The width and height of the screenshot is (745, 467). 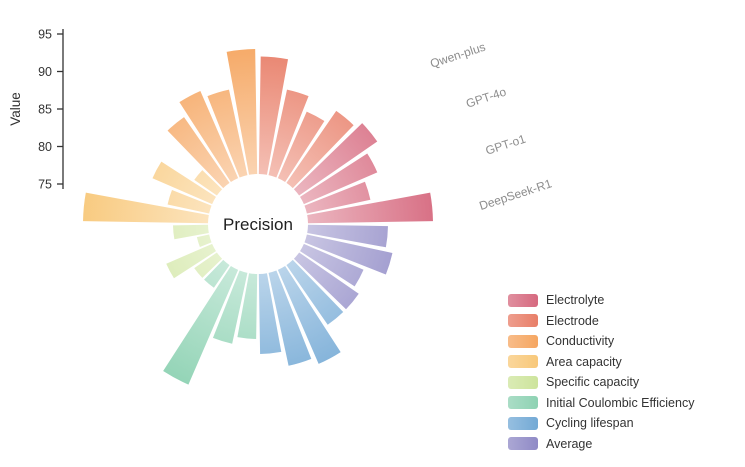 I want to click on bar-conductivity-qwen-plus, so click(x=198, y=153).